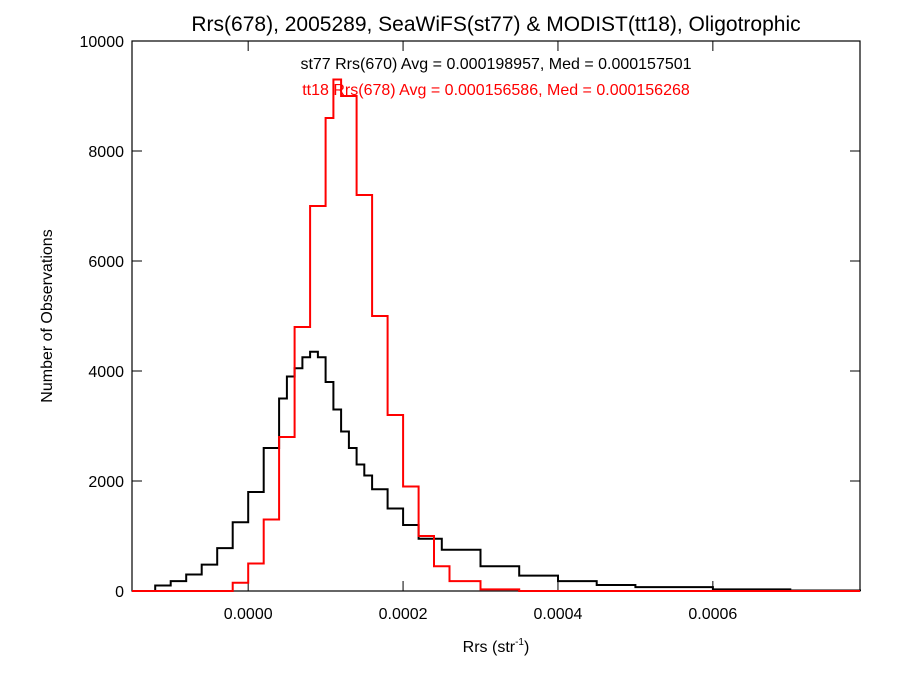 The height and width of the screenshot is (675, 900). Describe the element at coordinates (47, 315) in the screenshot. I see `y-axis-label: Number of Observations` at that location.